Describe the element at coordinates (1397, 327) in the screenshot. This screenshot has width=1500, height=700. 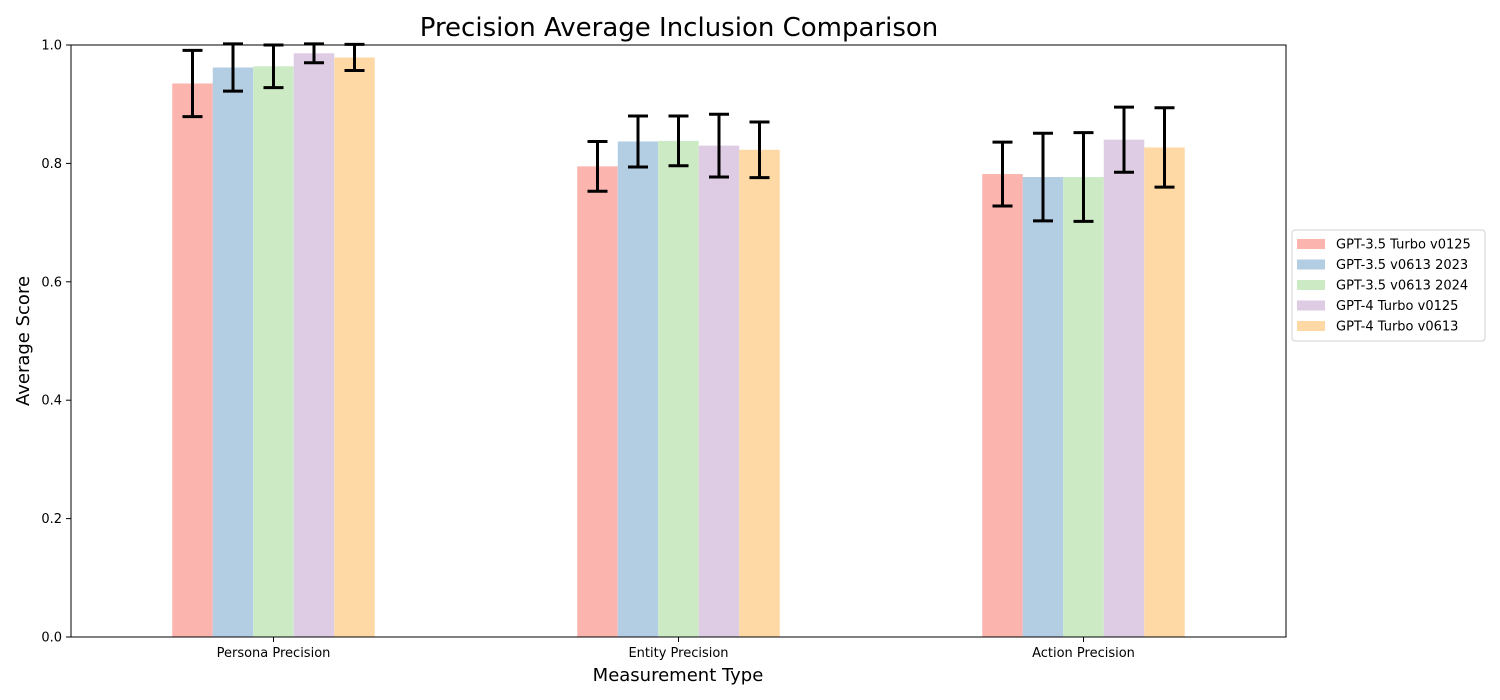
I see `legend-label: GPT-4 Turbo v0613` at that location.